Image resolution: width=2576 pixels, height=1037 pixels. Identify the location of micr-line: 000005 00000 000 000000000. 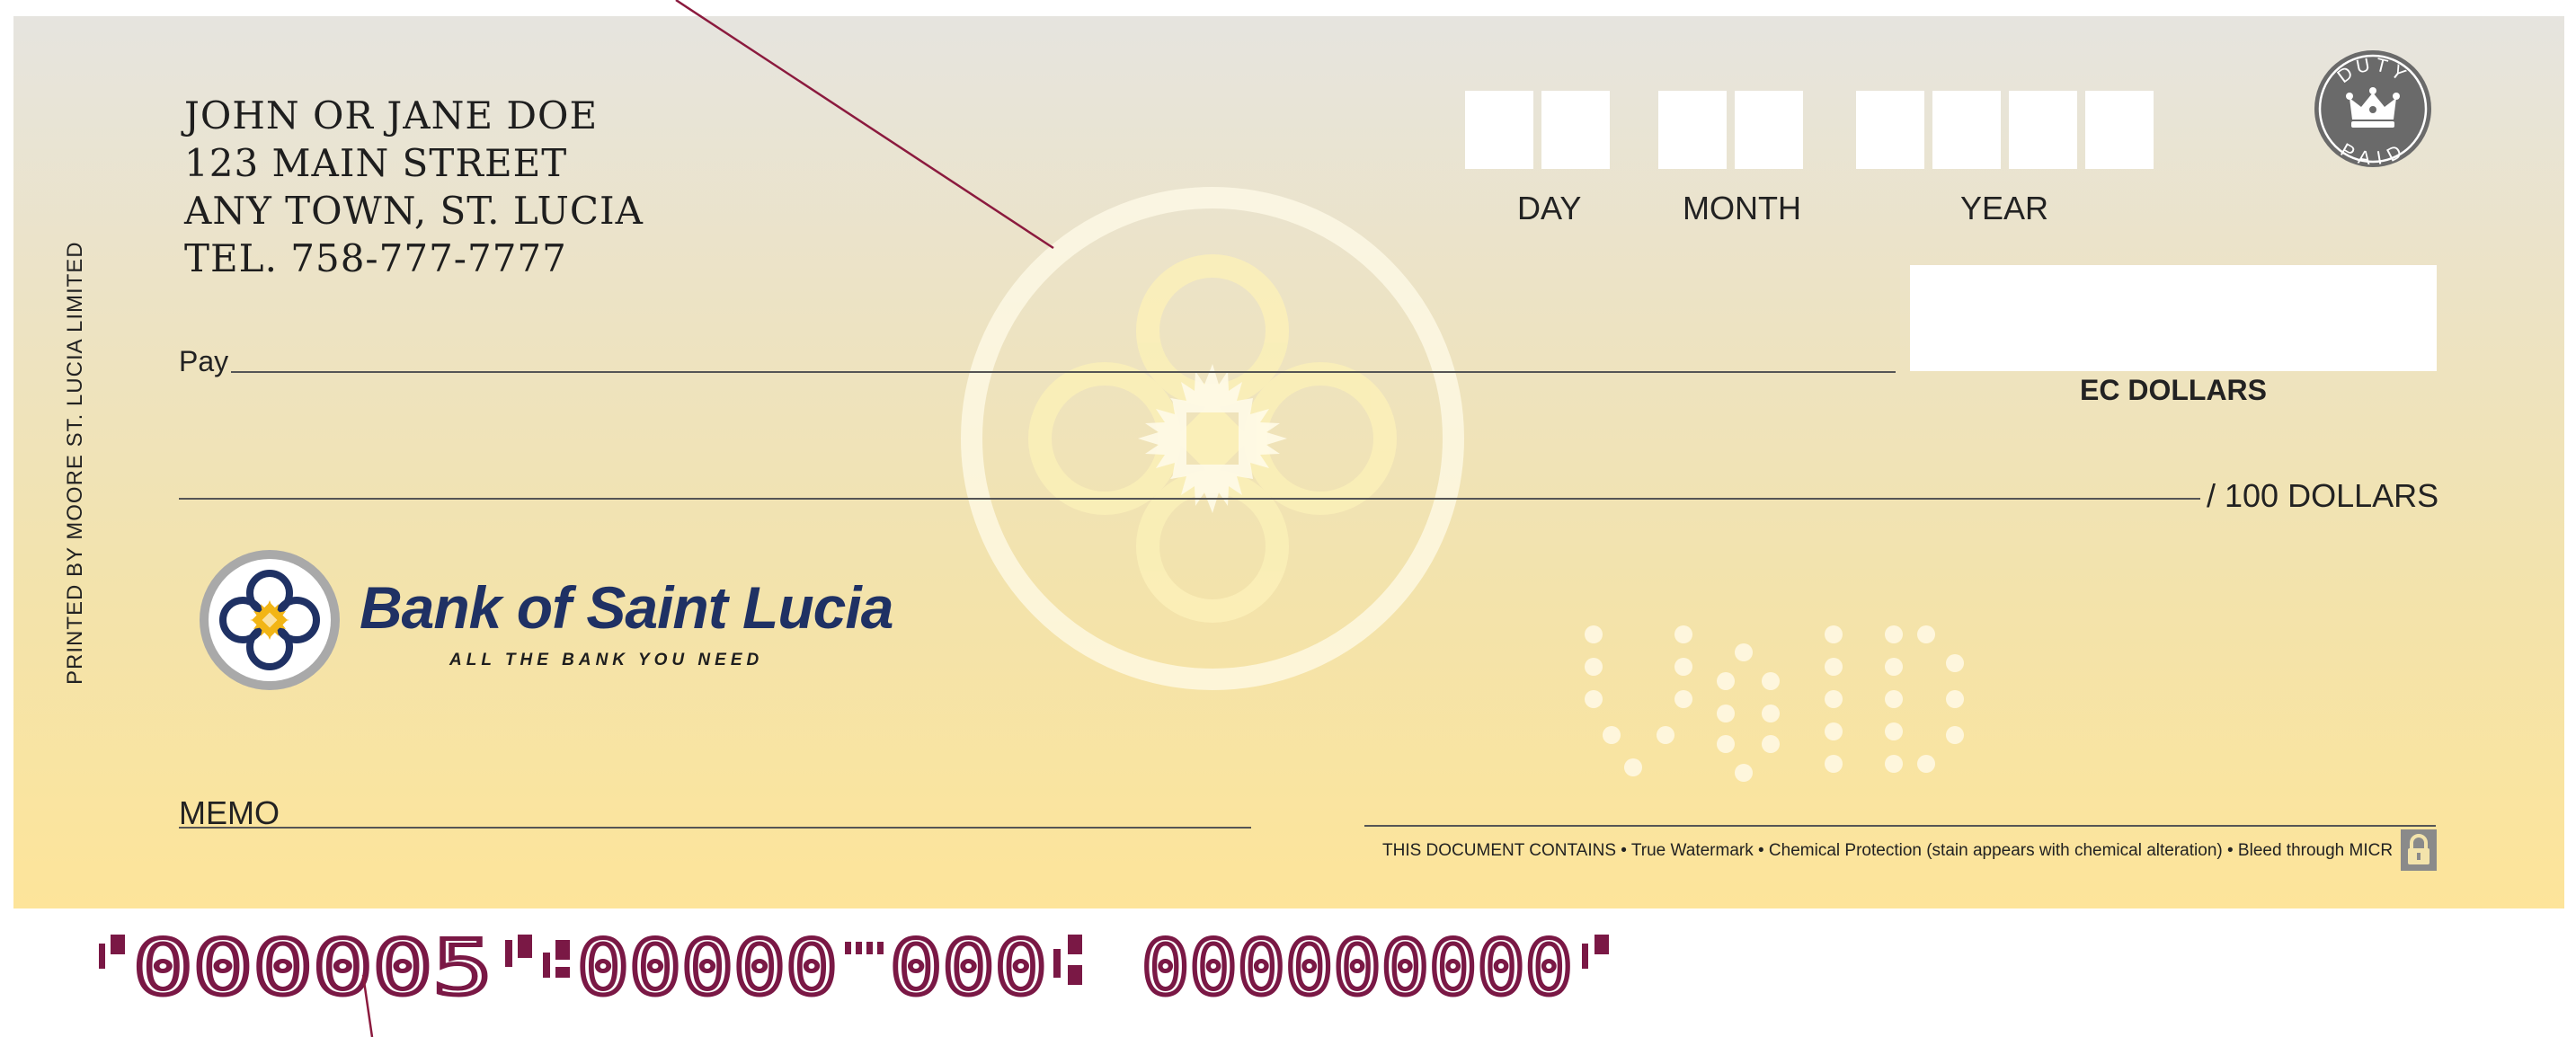
(854, 968).